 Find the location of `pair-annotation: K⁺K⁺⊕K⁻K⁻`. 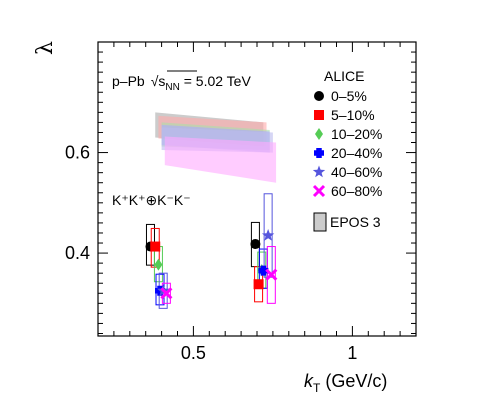

pair-annotation: K⁺K⁺⊕K⁻K⁻ is located at coordinates (151, 200).